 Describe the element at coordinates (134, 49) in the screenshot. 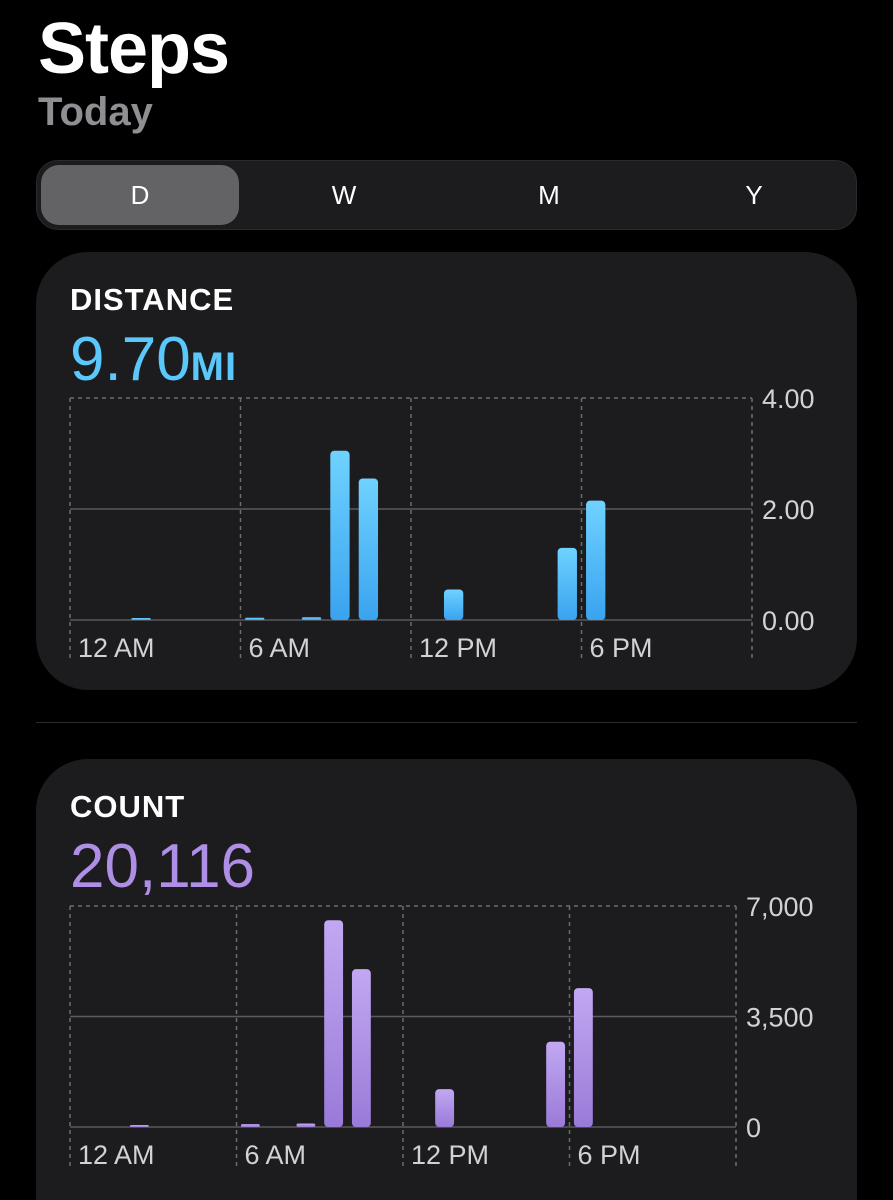

I see `page-title: Steps` at that location.